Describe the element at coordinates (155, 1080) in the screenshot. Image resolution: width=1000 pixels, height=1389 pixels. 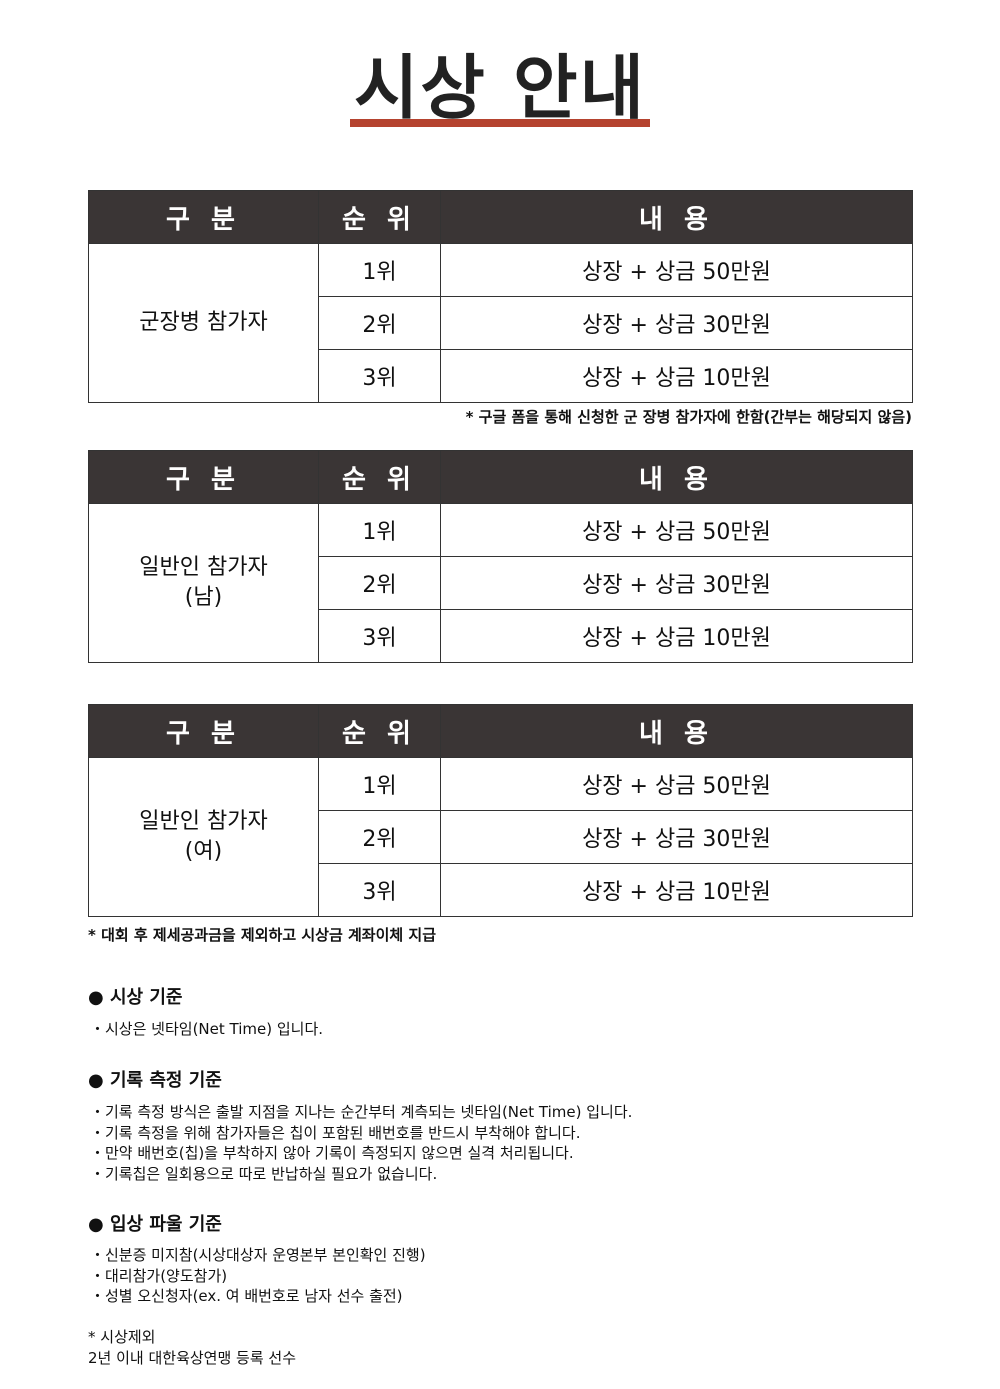
I see `section-title: ● 기록 측정 기준` at that location.